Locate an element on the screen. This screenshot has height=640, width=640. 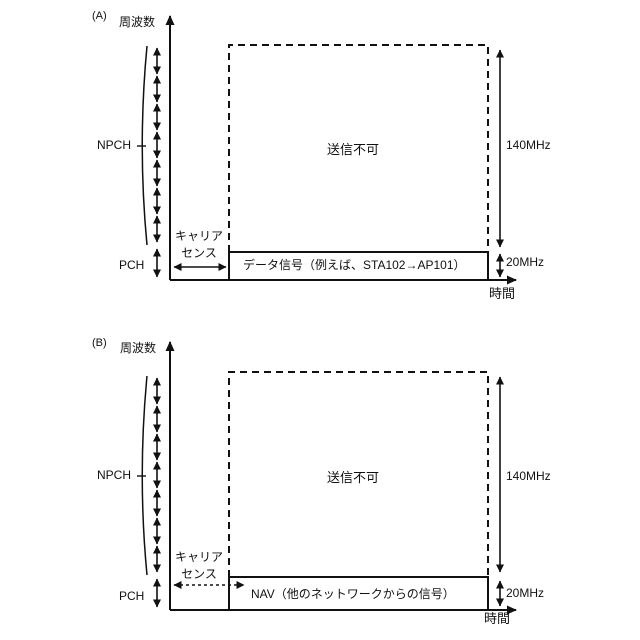
npch-label-b: NPCH is located at coordinates (114, 475).